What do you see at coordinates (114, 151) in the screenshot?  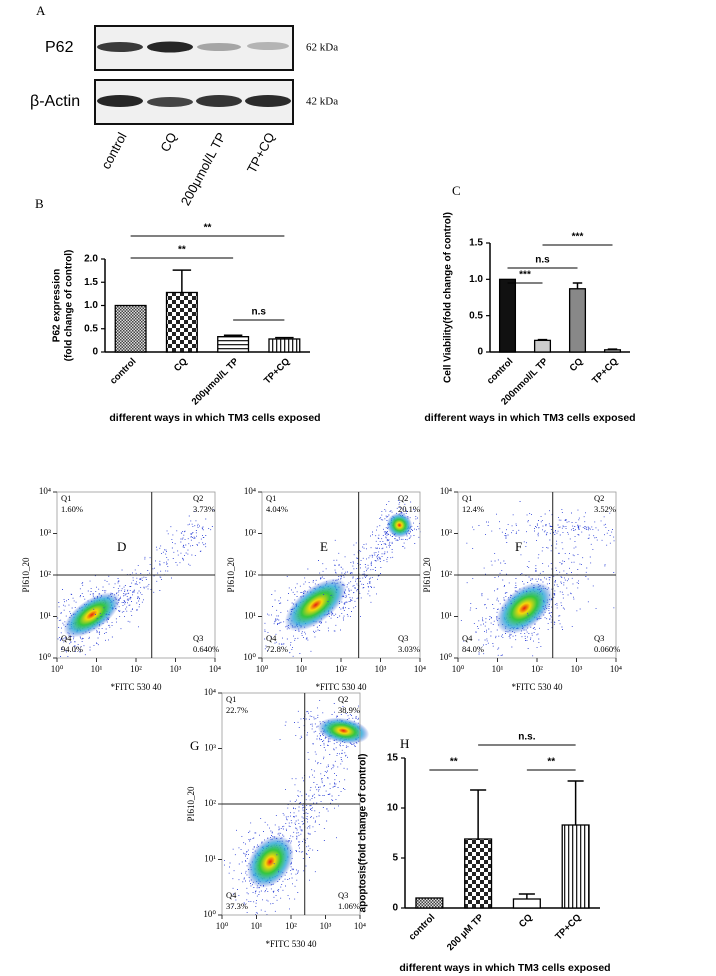 I see `lane-label: control` at bounding box center [114, 151].